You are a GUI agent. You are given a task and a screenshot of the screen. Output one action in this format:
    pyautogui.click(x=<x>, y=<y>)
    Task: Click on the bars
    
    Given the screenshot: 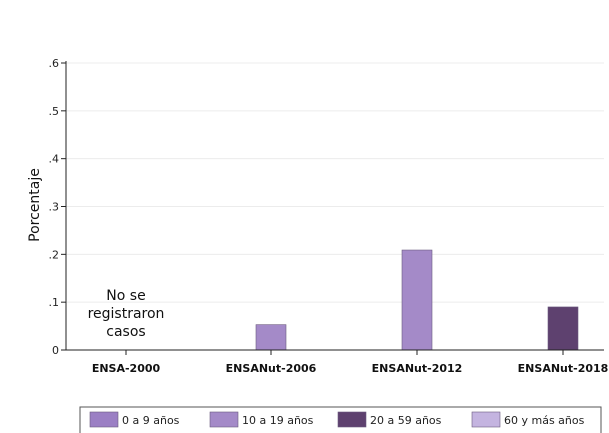 What is the action you would take?
    pyautogui.click(x=417, y=300)
    